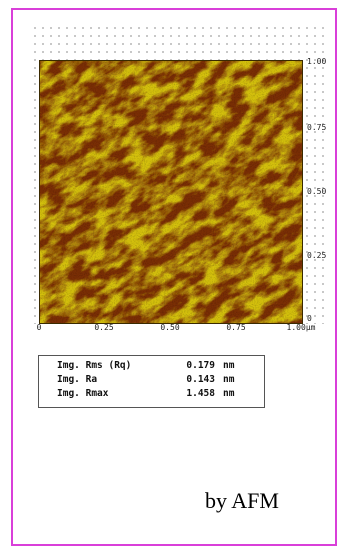 This screenshot has height=552, width=353. Describe the element at coordinates (317, 255) in the screenshot. I see `y-tick-label: 0.25` at that location.